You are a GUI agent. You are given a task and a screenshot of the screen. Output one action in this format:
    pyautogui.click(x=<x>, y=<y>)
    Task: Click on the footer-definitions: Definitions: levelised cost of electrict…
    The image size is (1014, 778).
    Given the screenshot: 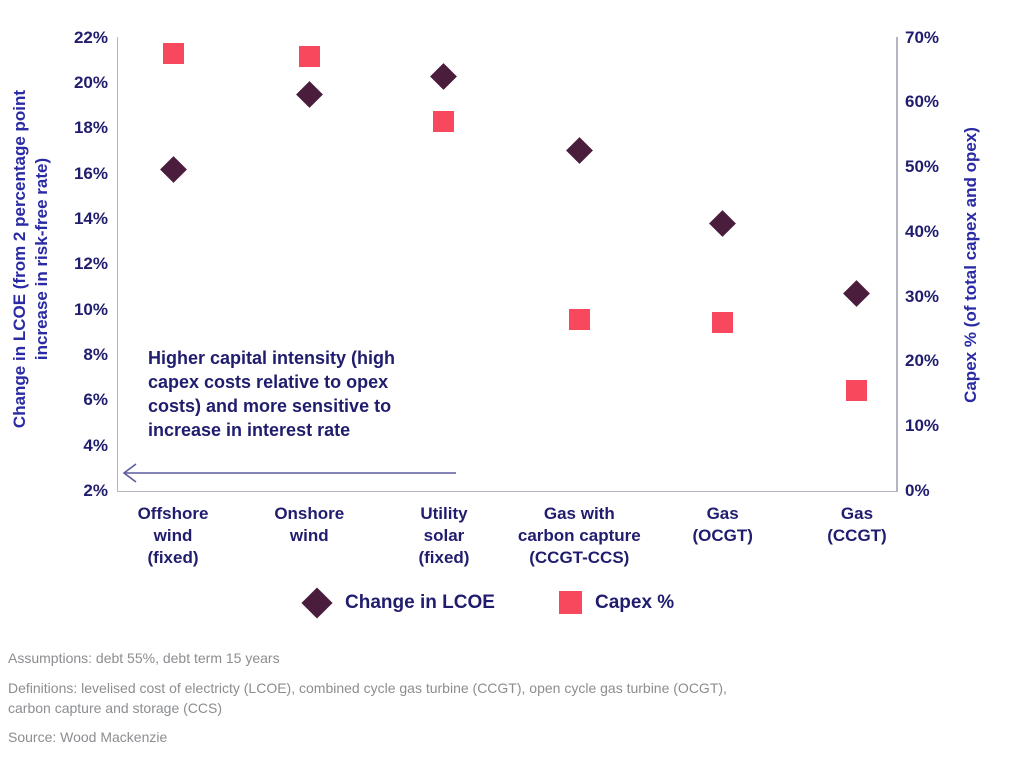 What is the action you would take?
    pyautogui.click(x=367, y=698)
    